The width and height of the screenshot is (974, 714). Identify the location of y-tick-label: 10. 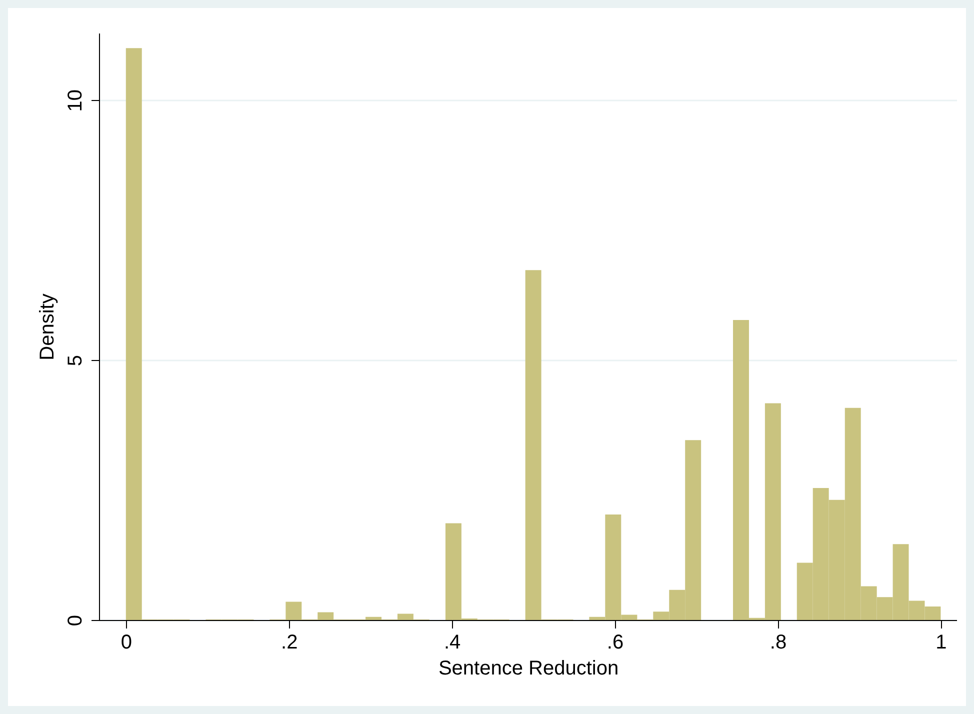
(75, 100).